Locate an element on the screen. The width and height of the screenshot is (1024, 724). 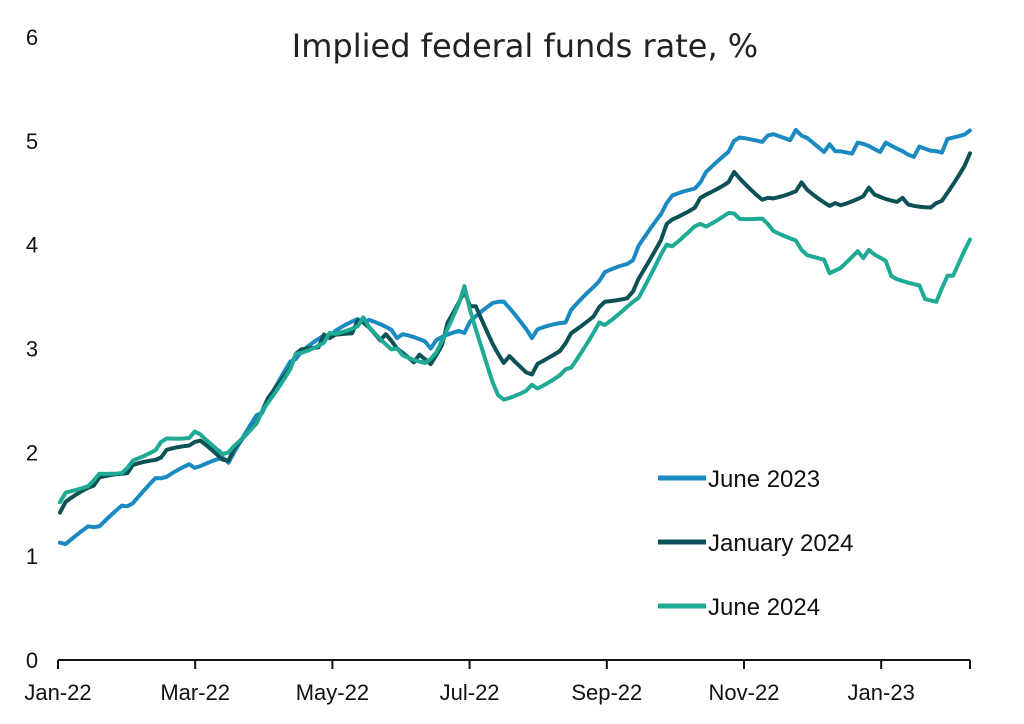
legend-label: June 2024 is located at coordinates (764, 607).